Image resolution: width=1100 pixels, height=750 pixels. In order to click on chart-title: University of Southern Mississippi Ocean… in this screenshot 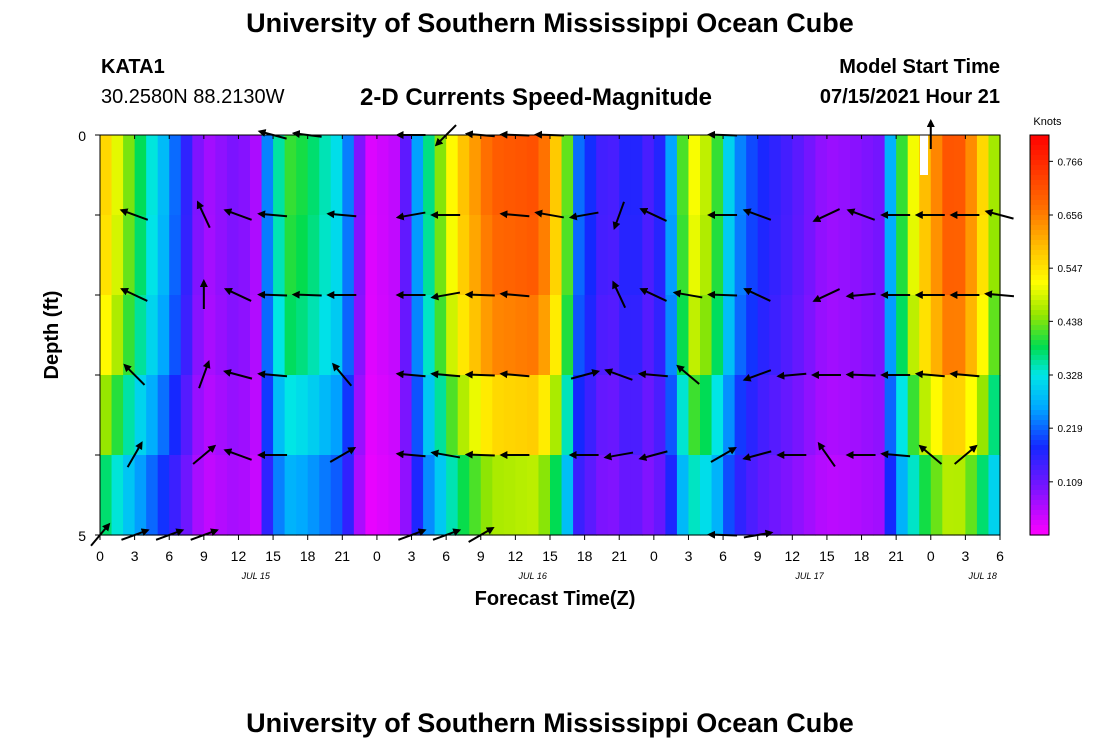, I will do `click(550, 23)`.